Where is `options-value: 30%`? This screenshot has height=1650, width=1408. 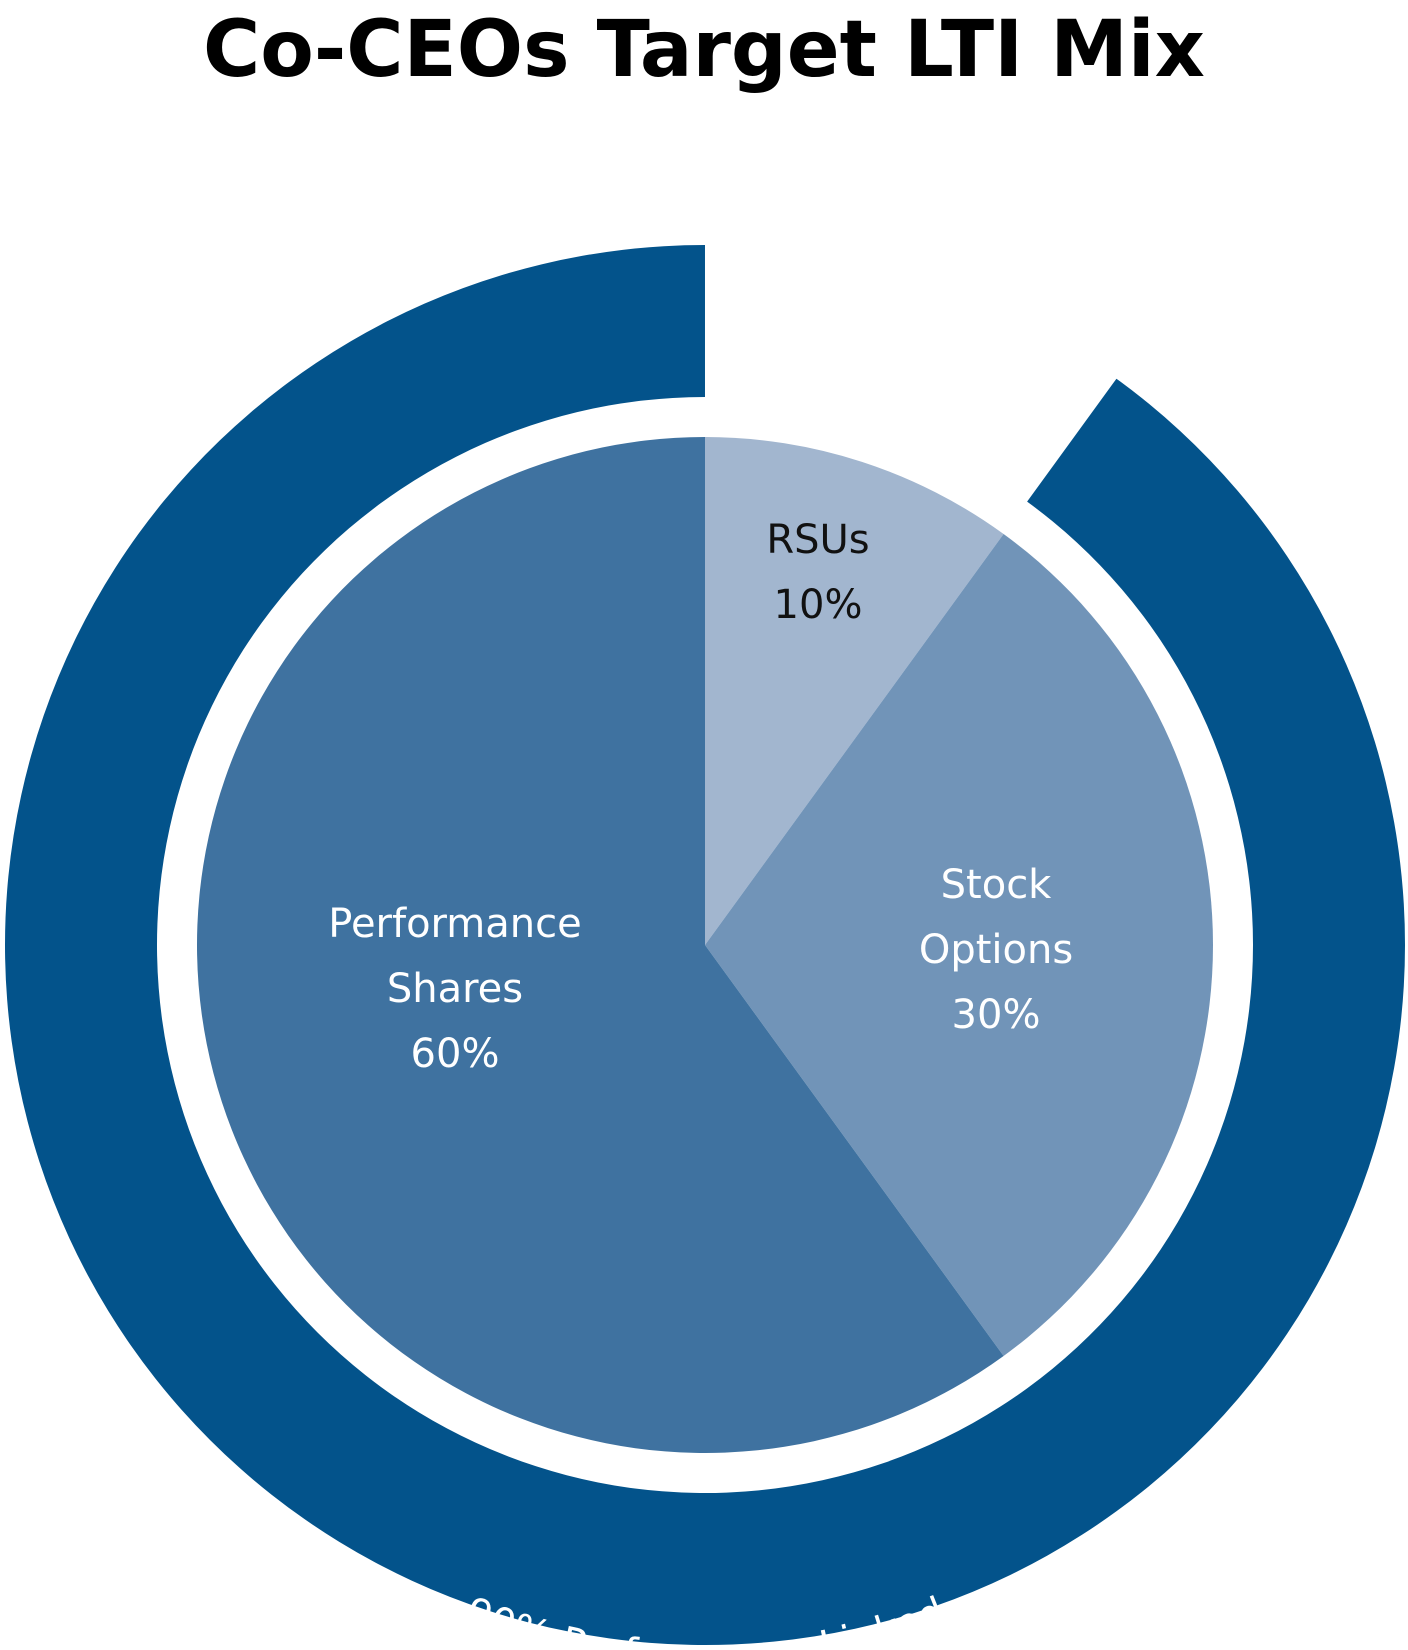 options-value: 30% is located at coordinates (996, 1015).